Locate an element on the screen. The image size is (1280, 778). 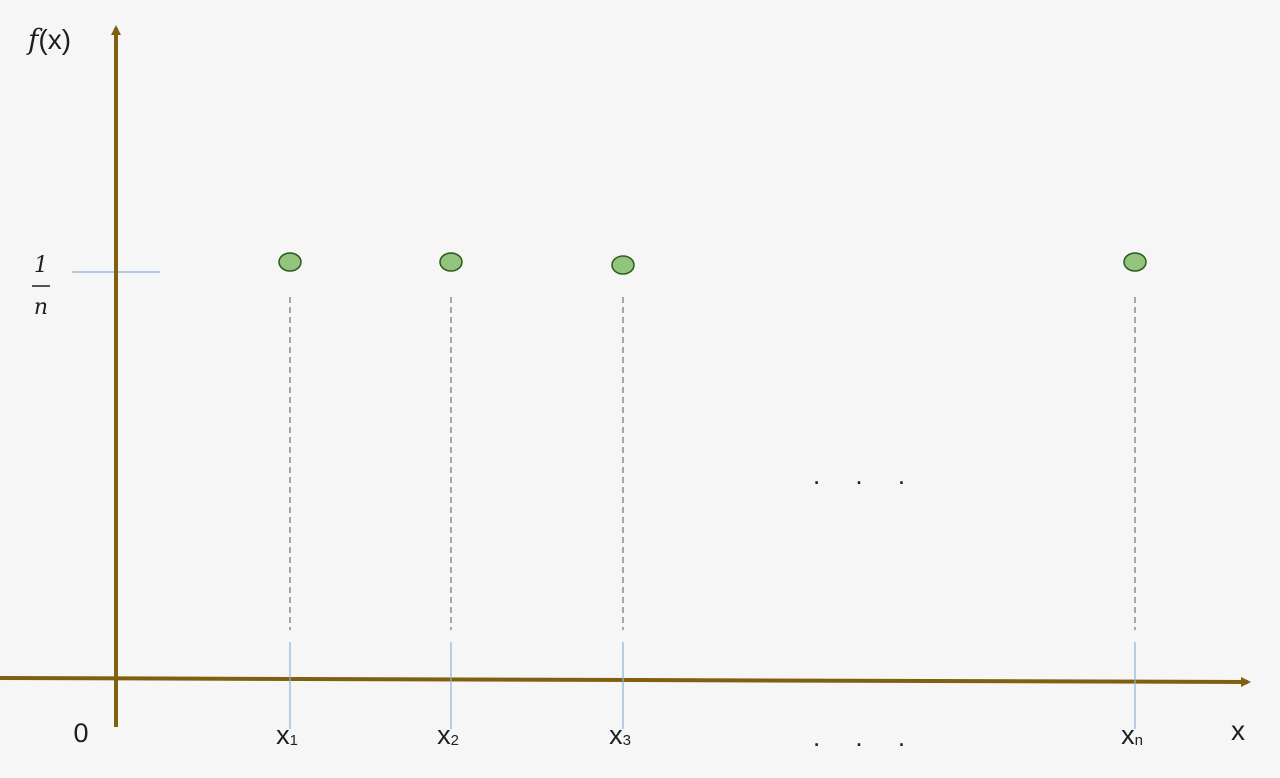
ellipsis-middle: . . . is located at coordinates (866, 475).